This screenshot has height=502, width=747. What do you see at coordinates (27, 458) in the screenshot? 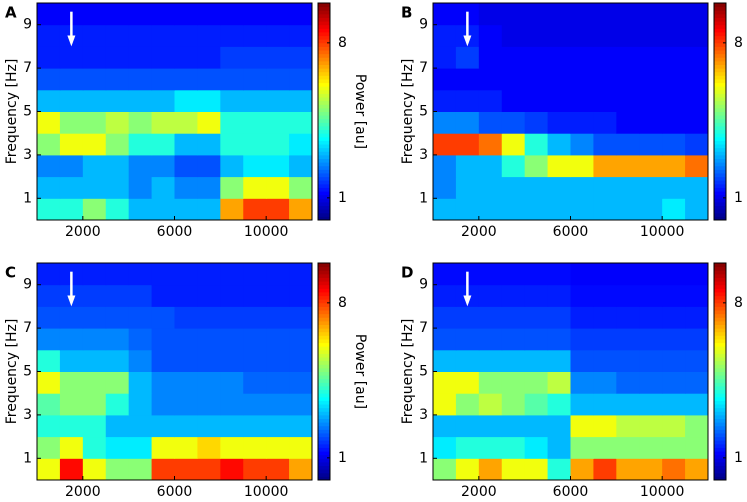
I see `y-tick-label: 1` at bounding box center [27, 458].